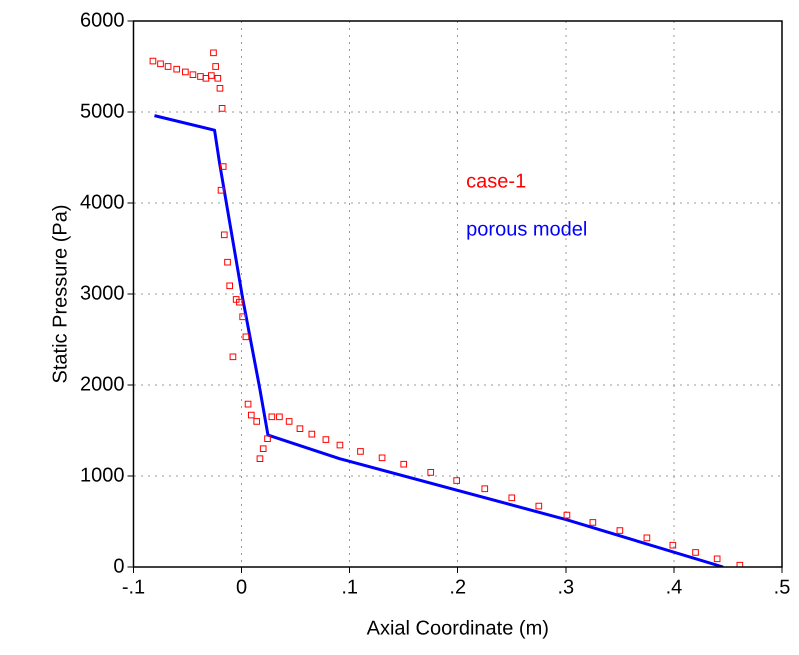  Describe the element at coordinates (496, 181) in the screenshot. I see `text: case-1` at that location.